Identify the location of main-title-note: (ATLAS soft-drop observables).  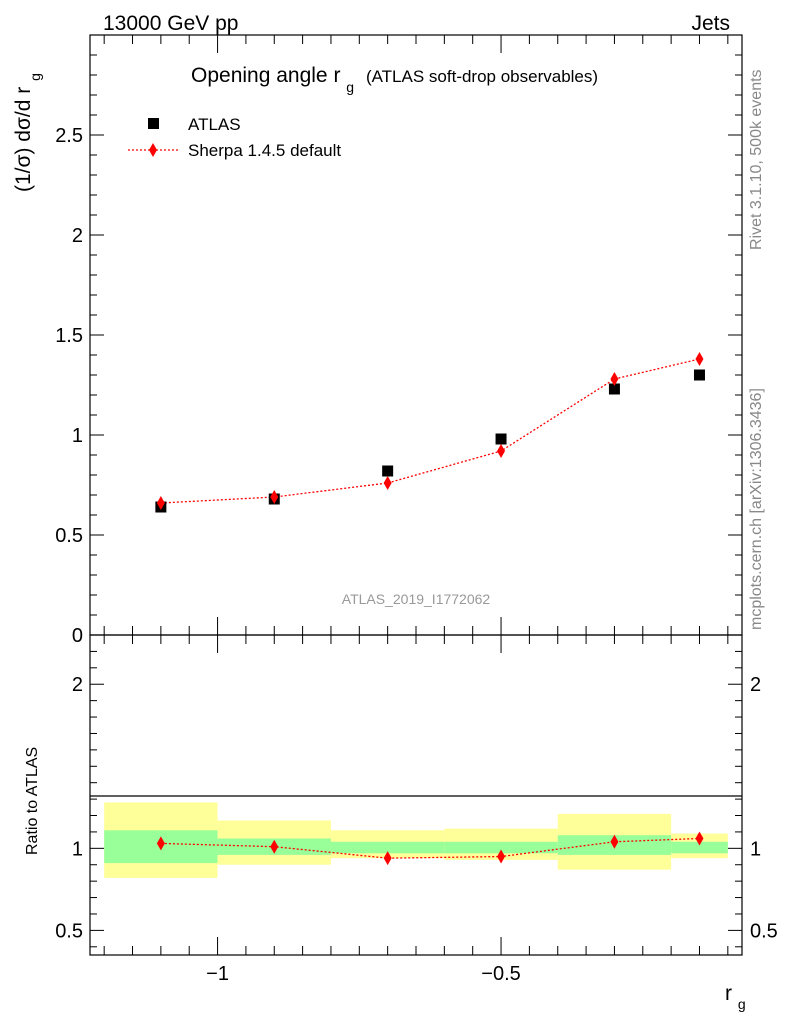
(482, 76).